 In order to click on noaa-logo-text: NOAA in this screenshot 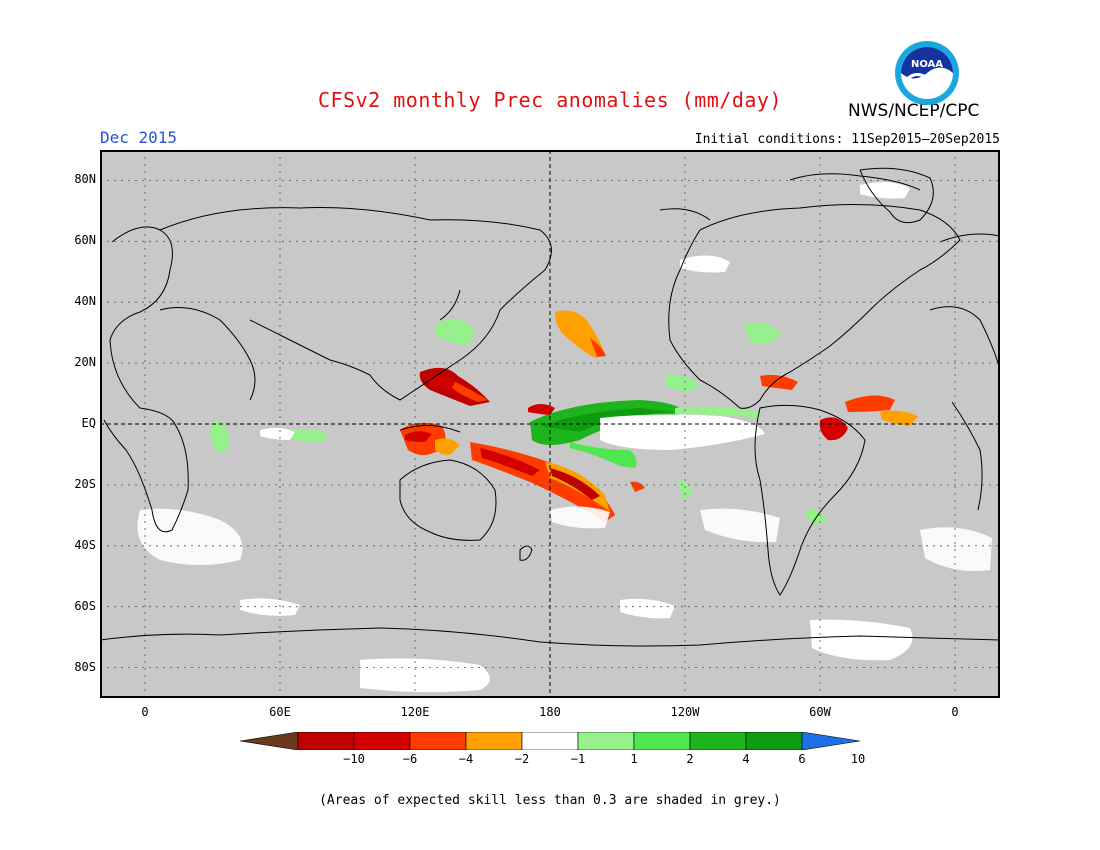, I will do `click(927, 64)`.